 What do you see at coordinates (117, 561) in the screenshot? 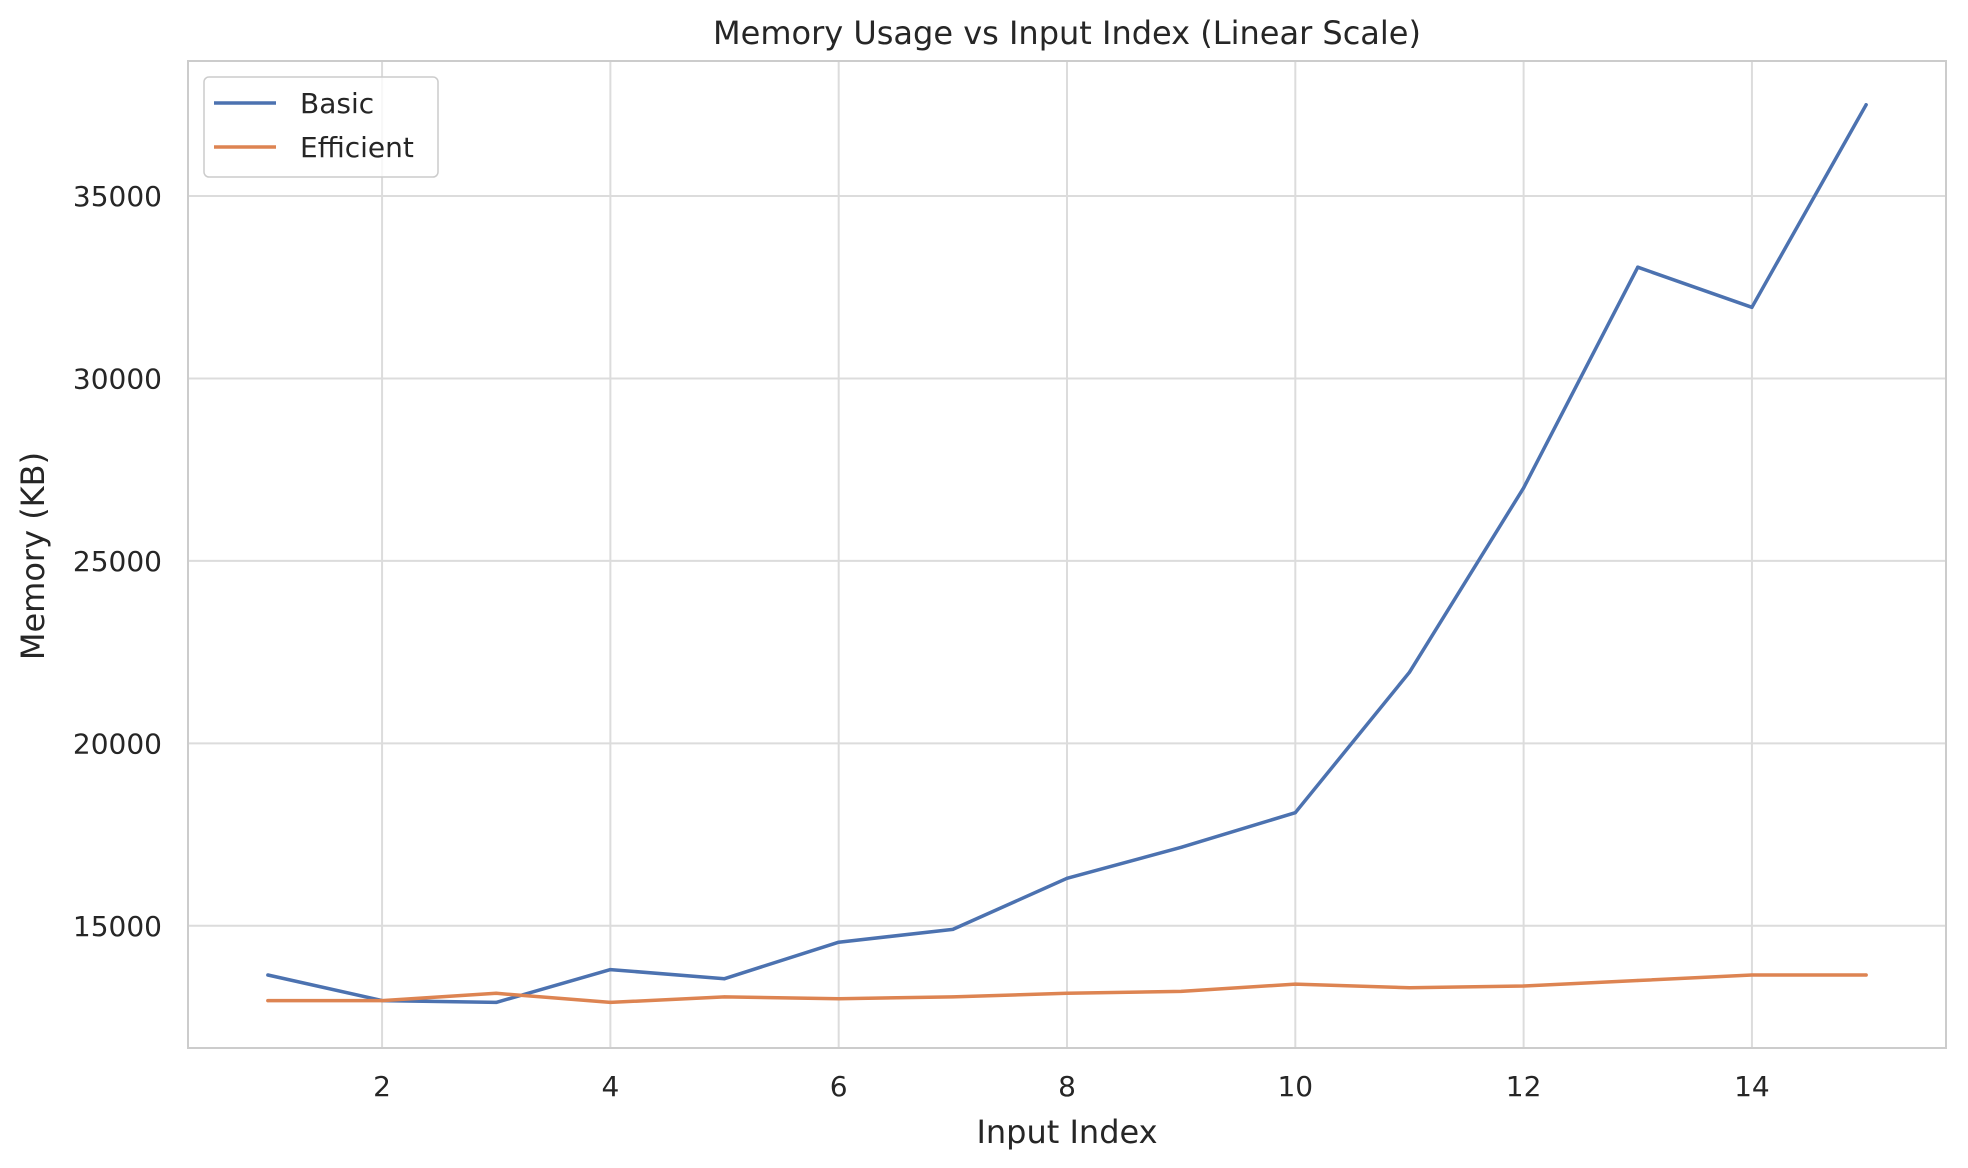
I see `y-tick-label: 25000` at bounding box center [117, 561].